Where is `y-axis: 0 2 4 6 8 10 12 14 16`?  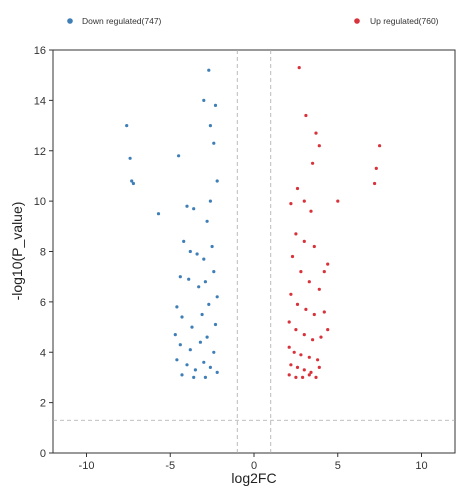
y-axis: 0 2 4 6 8 10 12 14 16 is located at coordinates (43, 252).